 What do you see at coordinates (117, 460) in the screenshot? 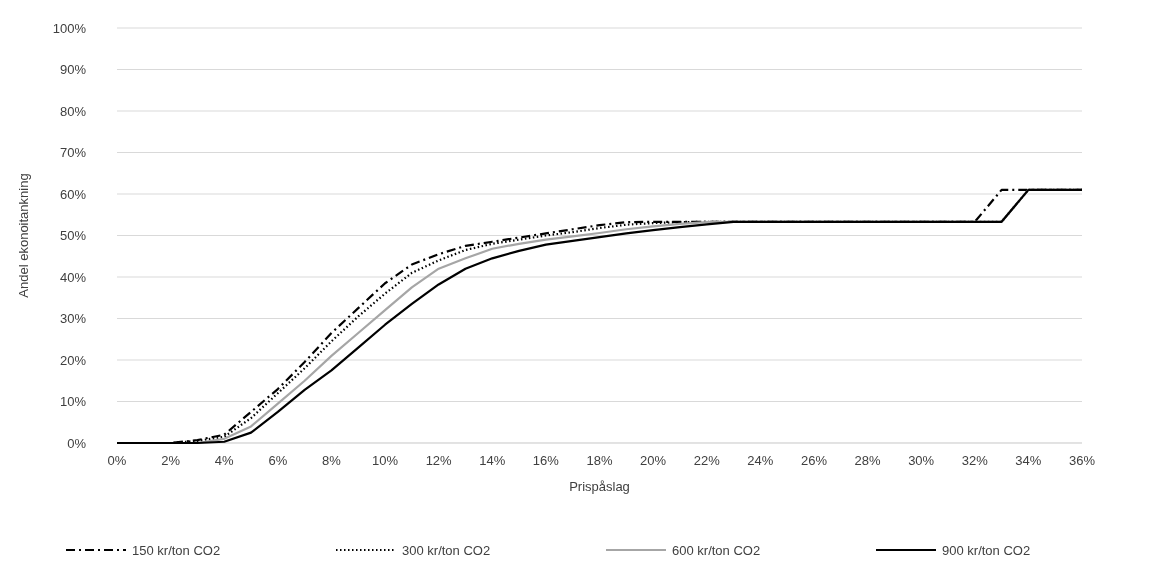
I see `x-tick-label: 0%` at bounding box center [117, 460].